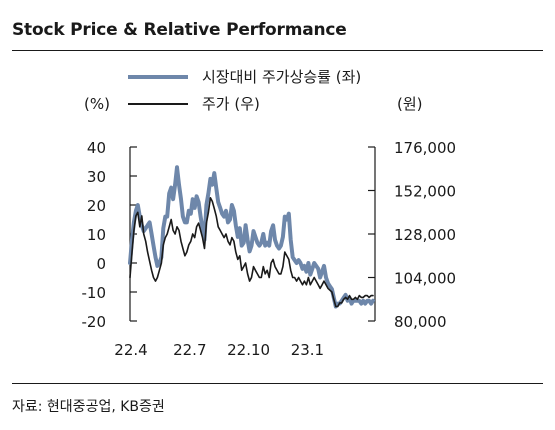 The height and width of the screenshot is (430, 555). Describe the element at coordinates (96, 148) in the screenshot. I see `left-tick-label: 40` at that location.